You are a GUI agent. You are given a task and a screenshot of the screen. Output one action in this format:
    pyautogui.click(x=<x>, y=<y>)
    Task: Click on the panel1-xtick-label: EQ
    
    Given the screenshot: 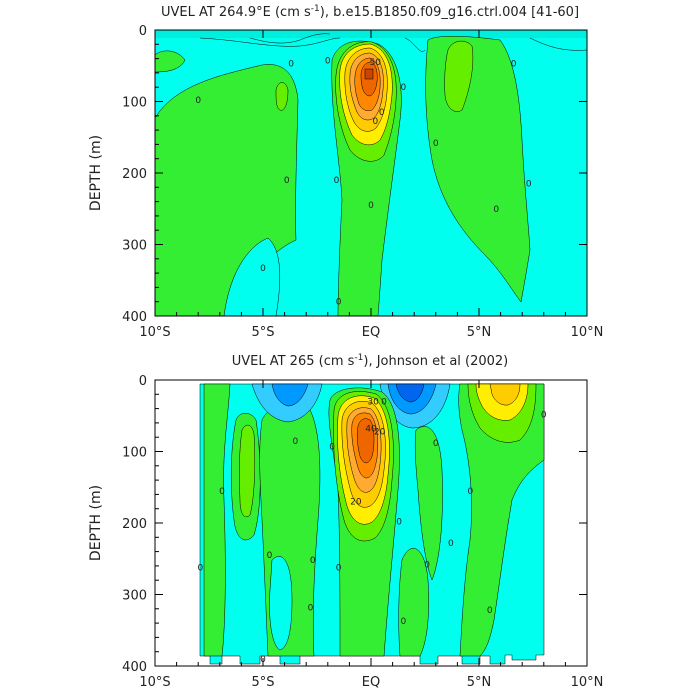 What is the action you would take?
    pyautogui.click(x=371, y=332)
    